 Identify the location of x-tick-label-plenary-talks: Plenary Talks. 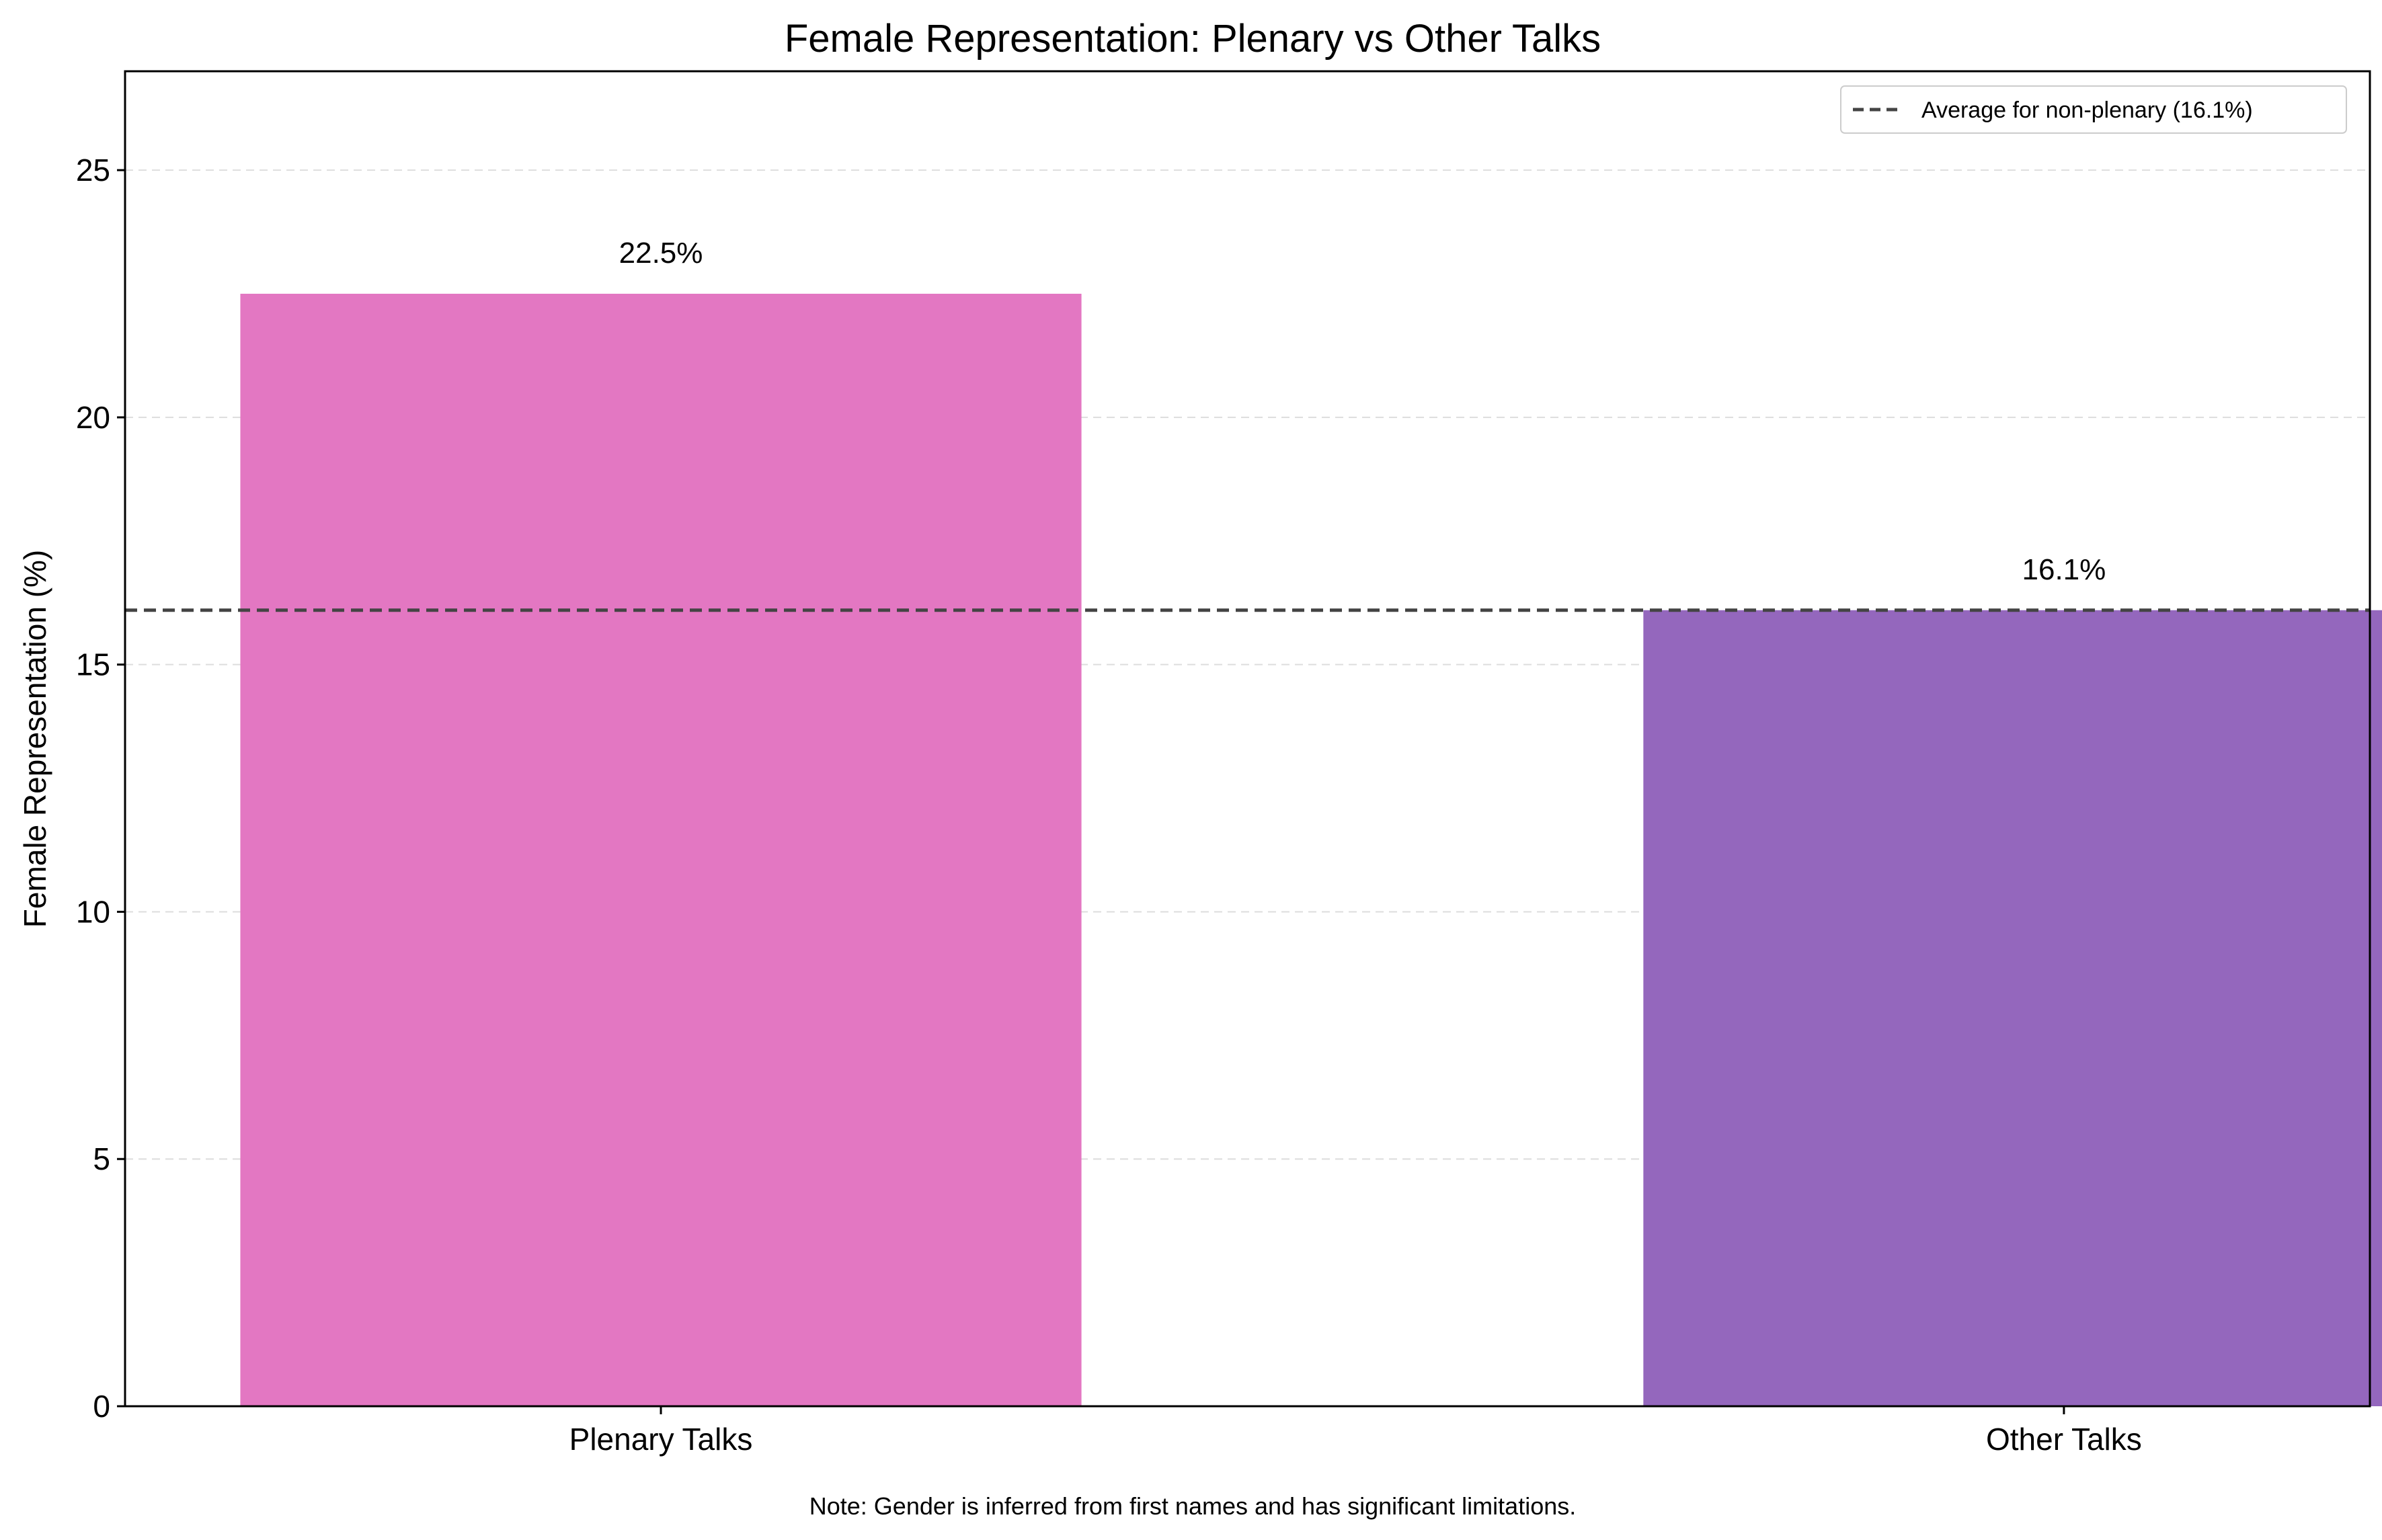
(661, 1440).